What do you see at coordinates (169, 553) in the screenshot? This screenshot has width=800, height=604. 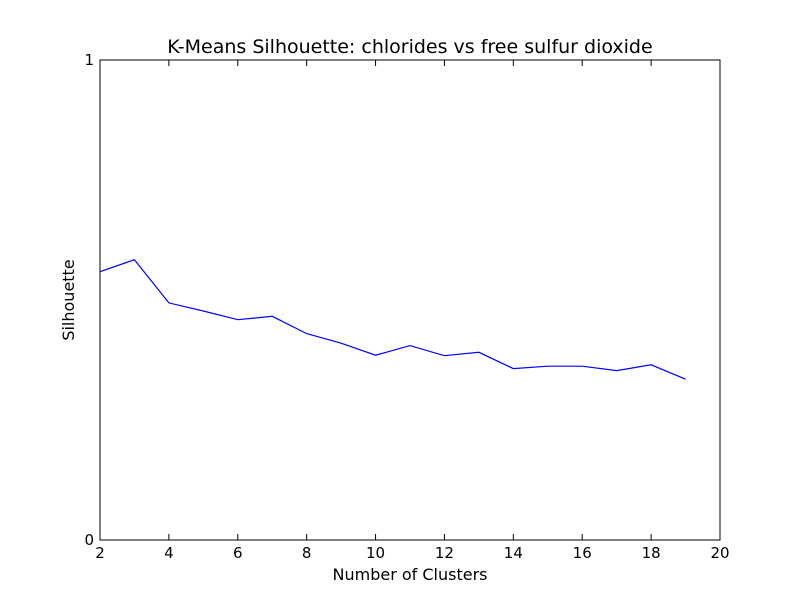 I see `x-tick-label: 4` at bounding box center [169, 553].